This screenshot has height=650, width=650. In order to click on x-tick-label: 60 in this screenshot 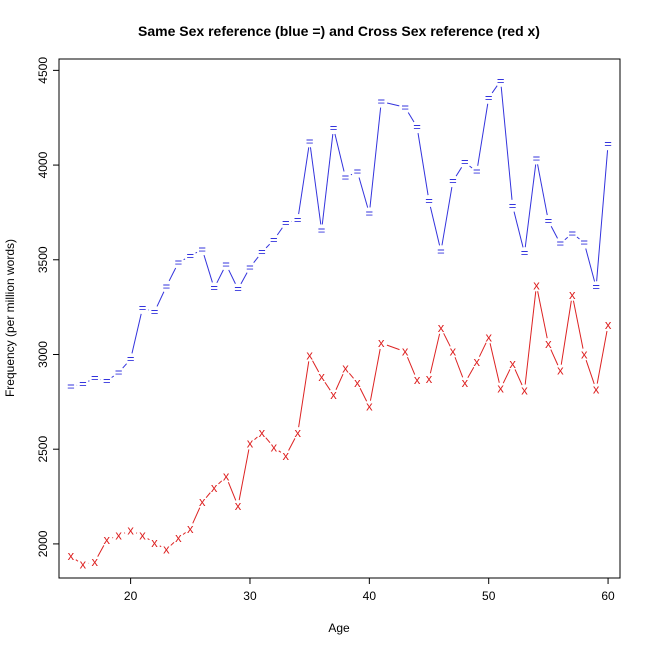, I will do `click(608, 596)`.